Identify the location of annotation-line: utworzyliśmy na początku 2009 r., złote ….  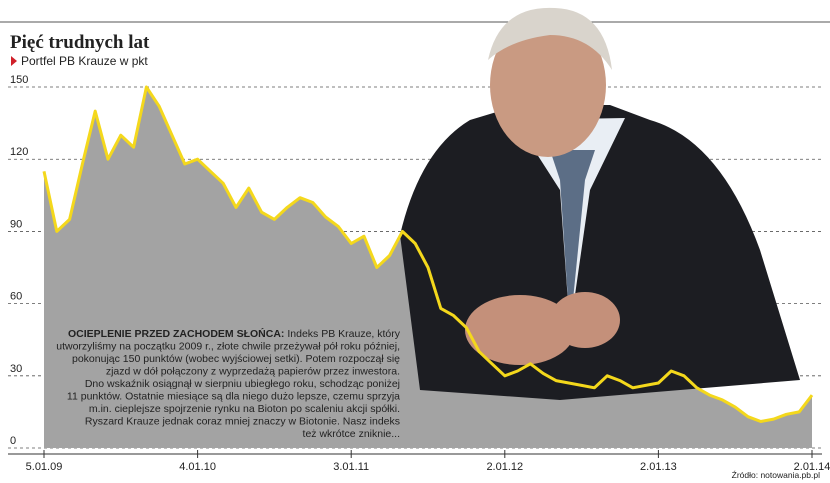
(228, 347).